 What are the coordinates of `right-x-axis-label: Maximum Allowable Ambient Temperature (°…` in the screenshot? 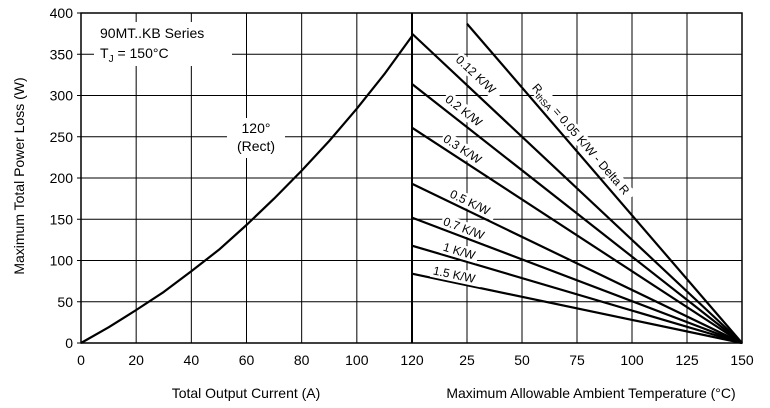 It's located at (590, 393).